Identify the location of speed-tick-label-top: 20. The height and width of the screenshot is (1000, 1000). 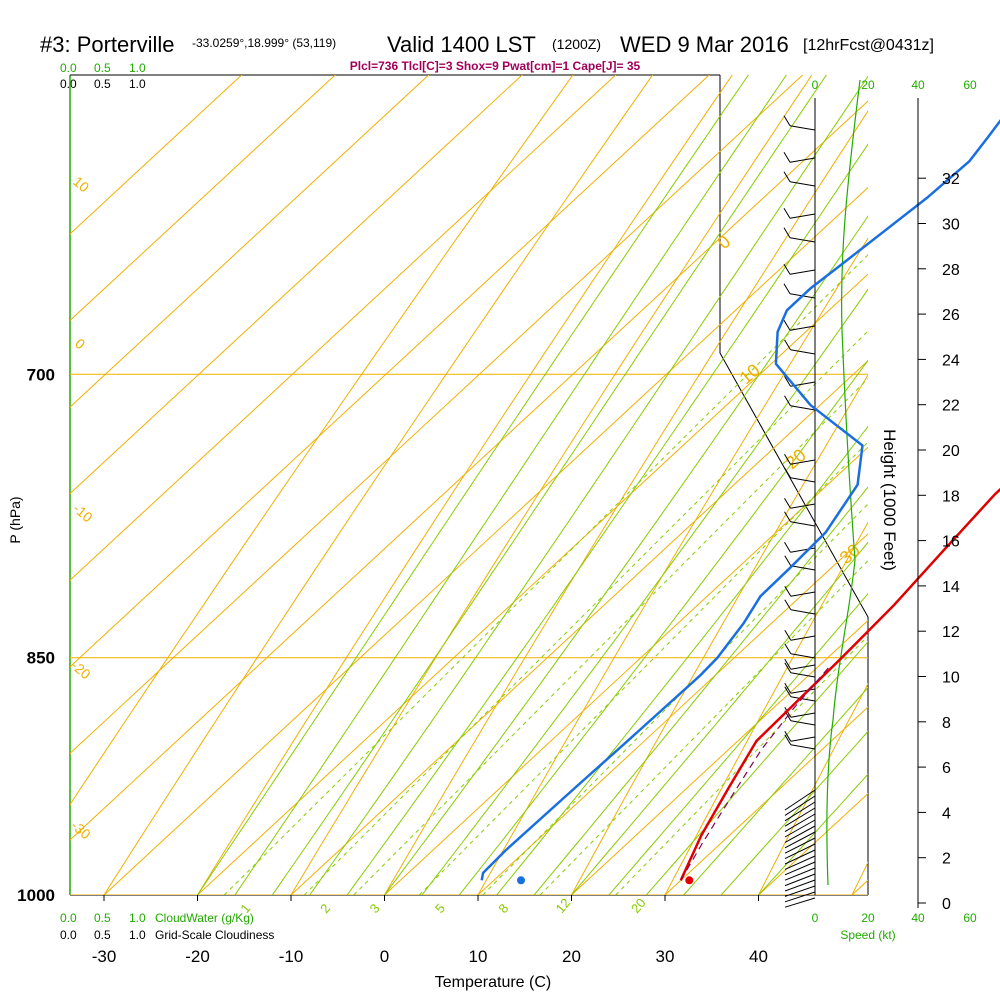
(868, 85).